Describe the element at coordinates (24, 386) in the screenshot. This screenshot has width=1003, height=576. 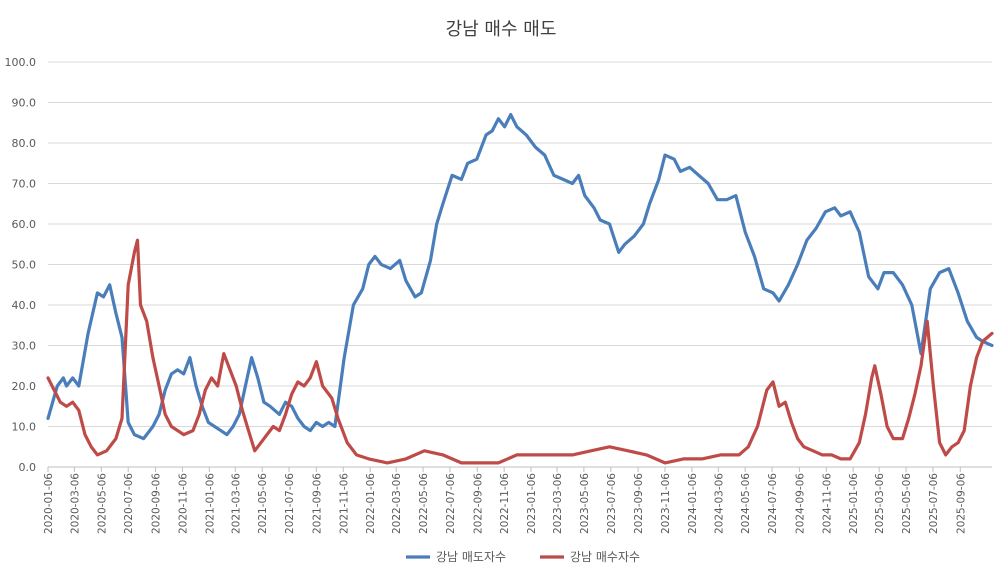
I see `y-tick-label: 20.0` at that location.